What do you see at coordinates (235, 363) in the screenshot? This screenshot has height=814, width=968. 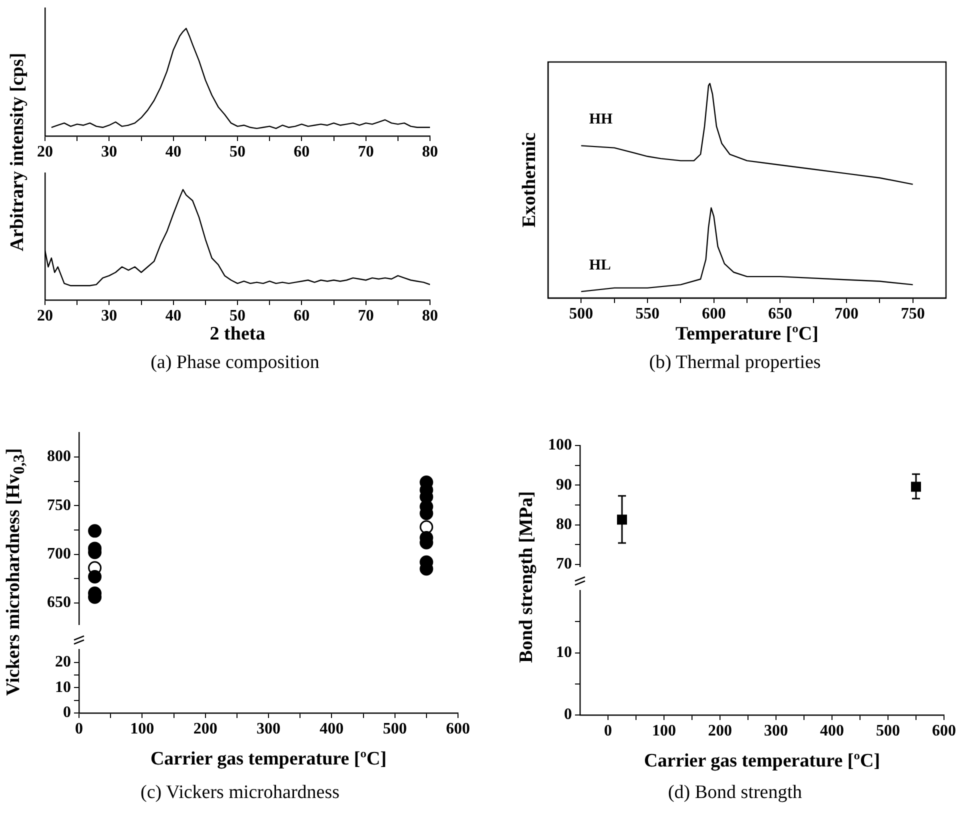 I see `text: (a) Phase composition` at bounding box center [235, 363].